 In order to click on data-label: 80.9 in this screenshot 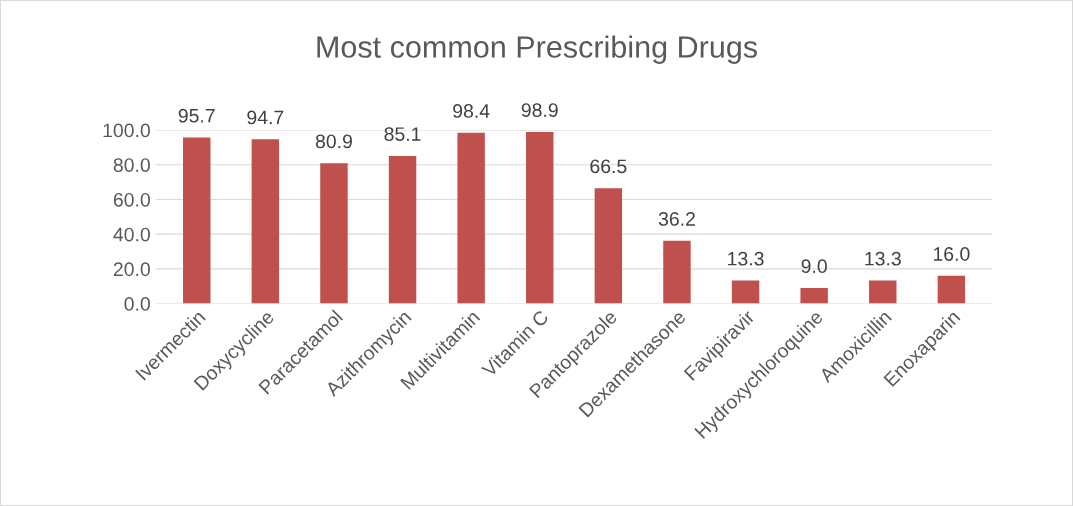, I will do `click(333, 141)`.